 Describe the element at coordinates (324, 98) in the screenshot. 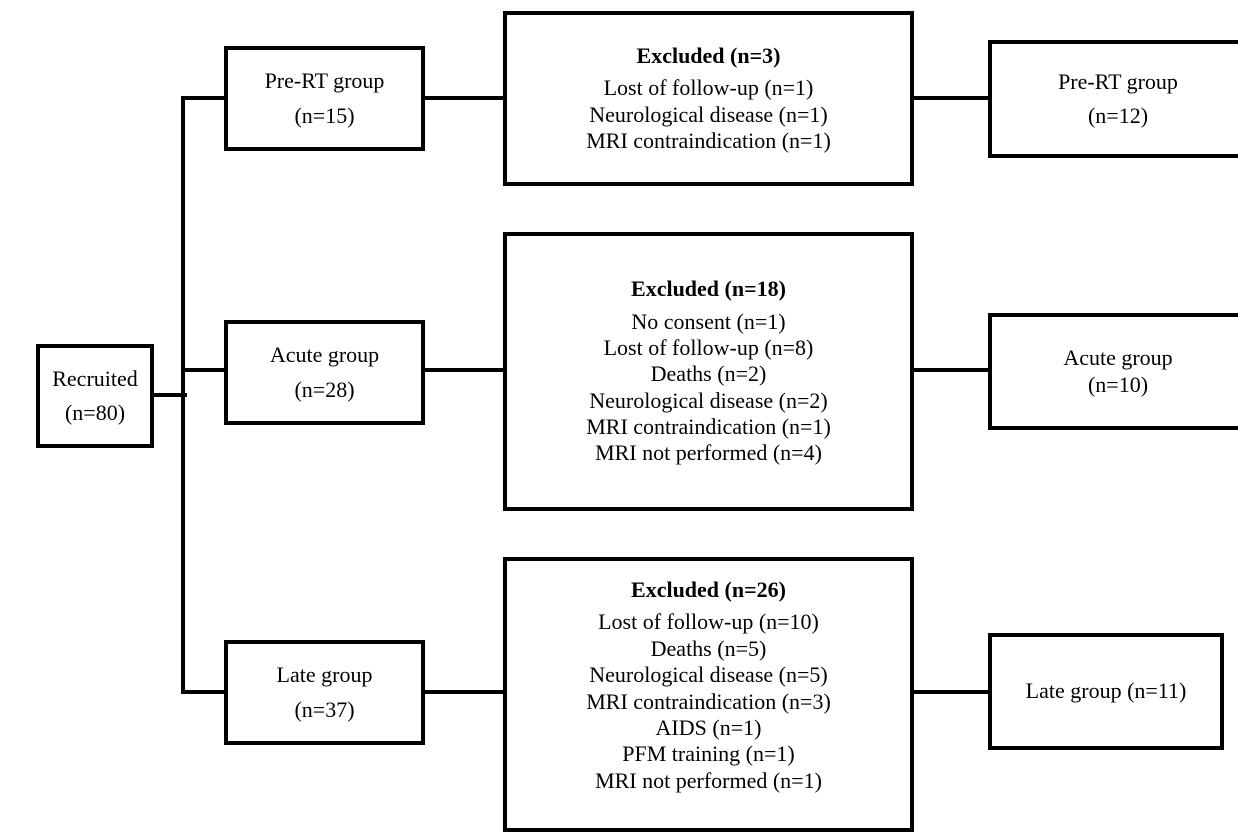

I see `group-box-prert: Pre-RT group (n=15)` at that location.